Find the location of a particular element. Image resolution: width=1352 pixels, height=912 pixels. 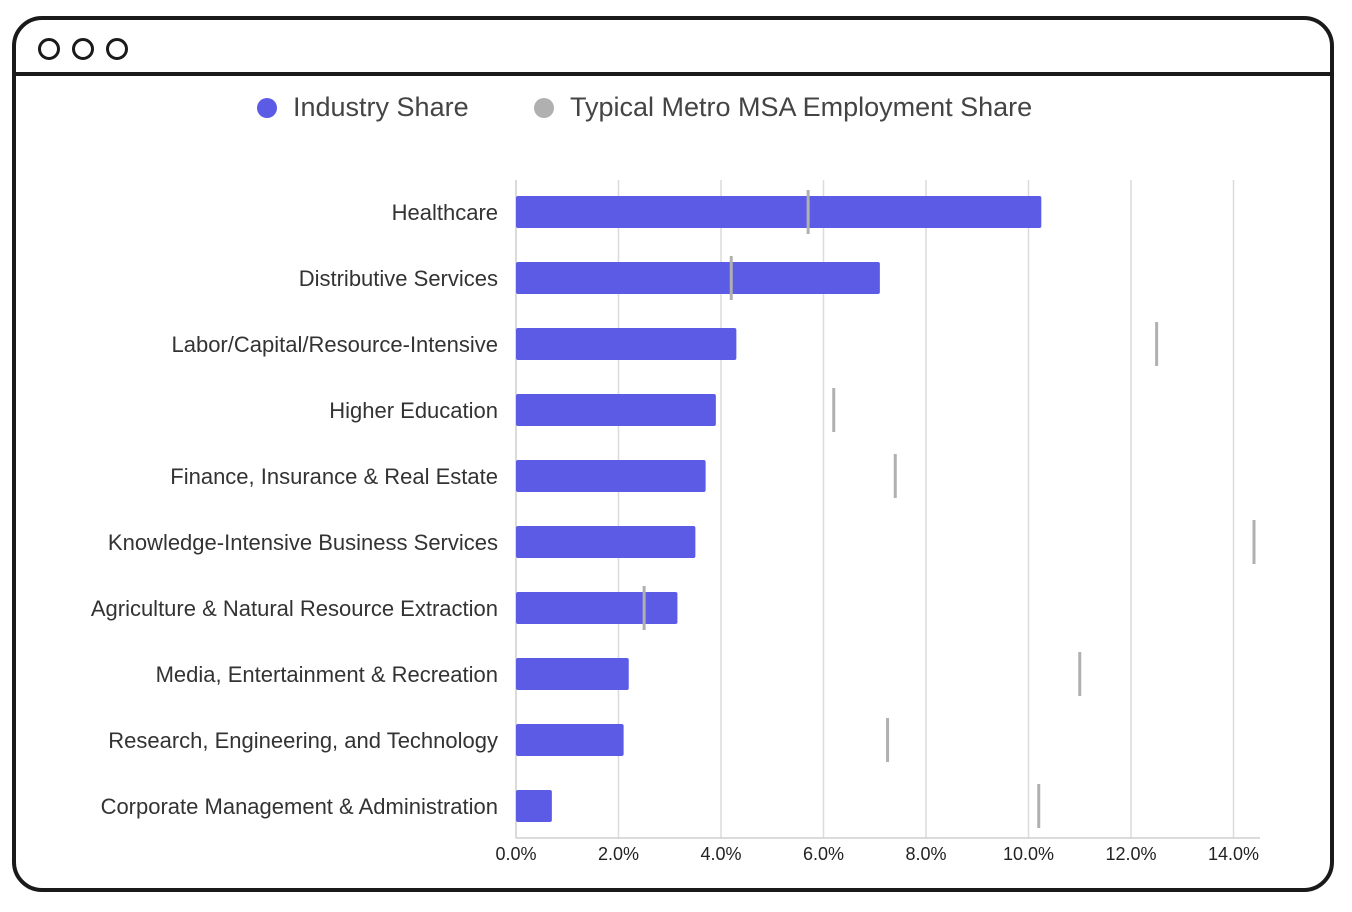

legend-swatch-industry-share is located at coordinates (267, 107).